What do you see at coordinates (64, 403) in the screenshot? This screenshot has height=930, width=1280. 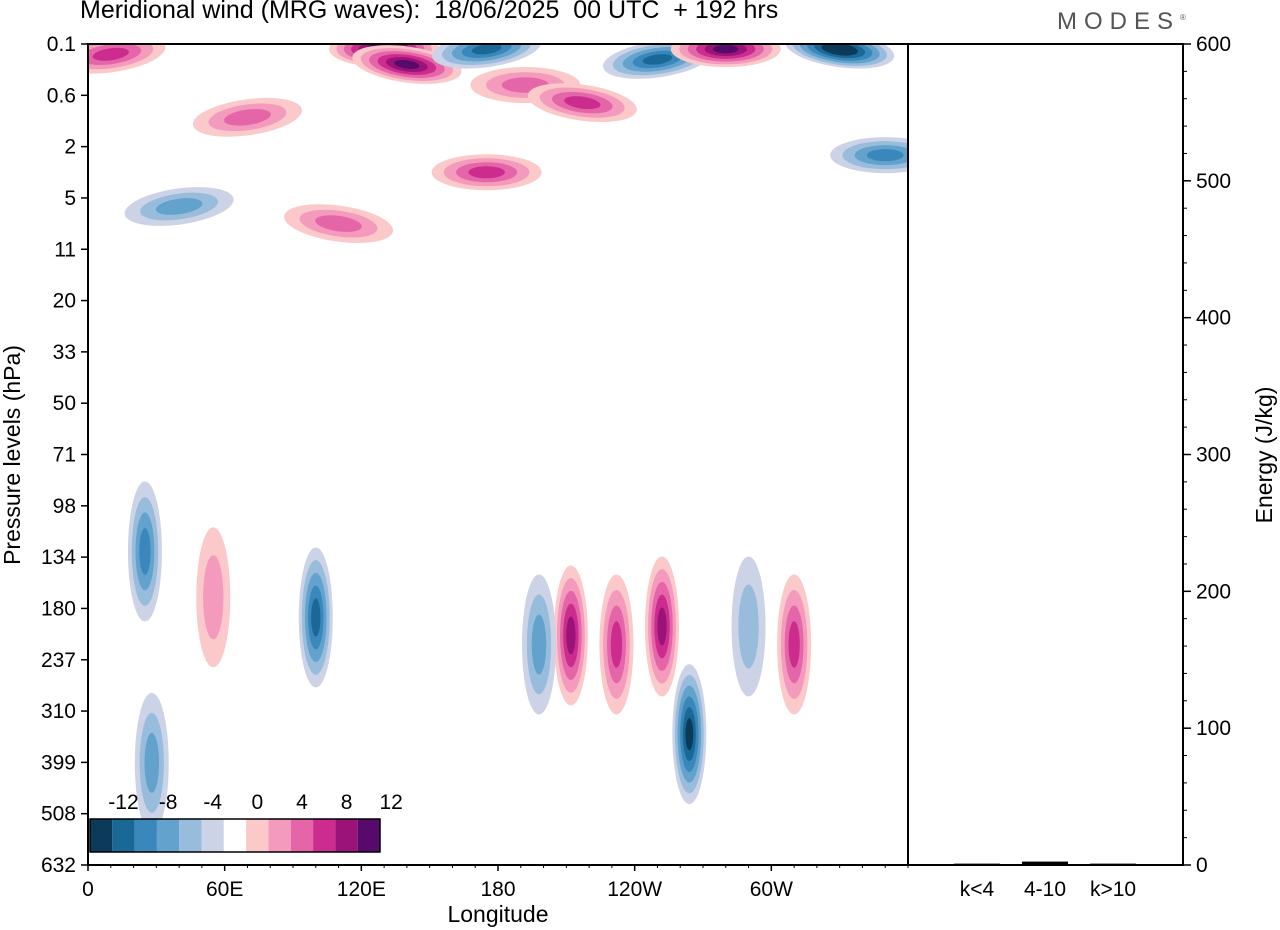 I see `y-tick-label: 50` at bounding box center [64, 403].